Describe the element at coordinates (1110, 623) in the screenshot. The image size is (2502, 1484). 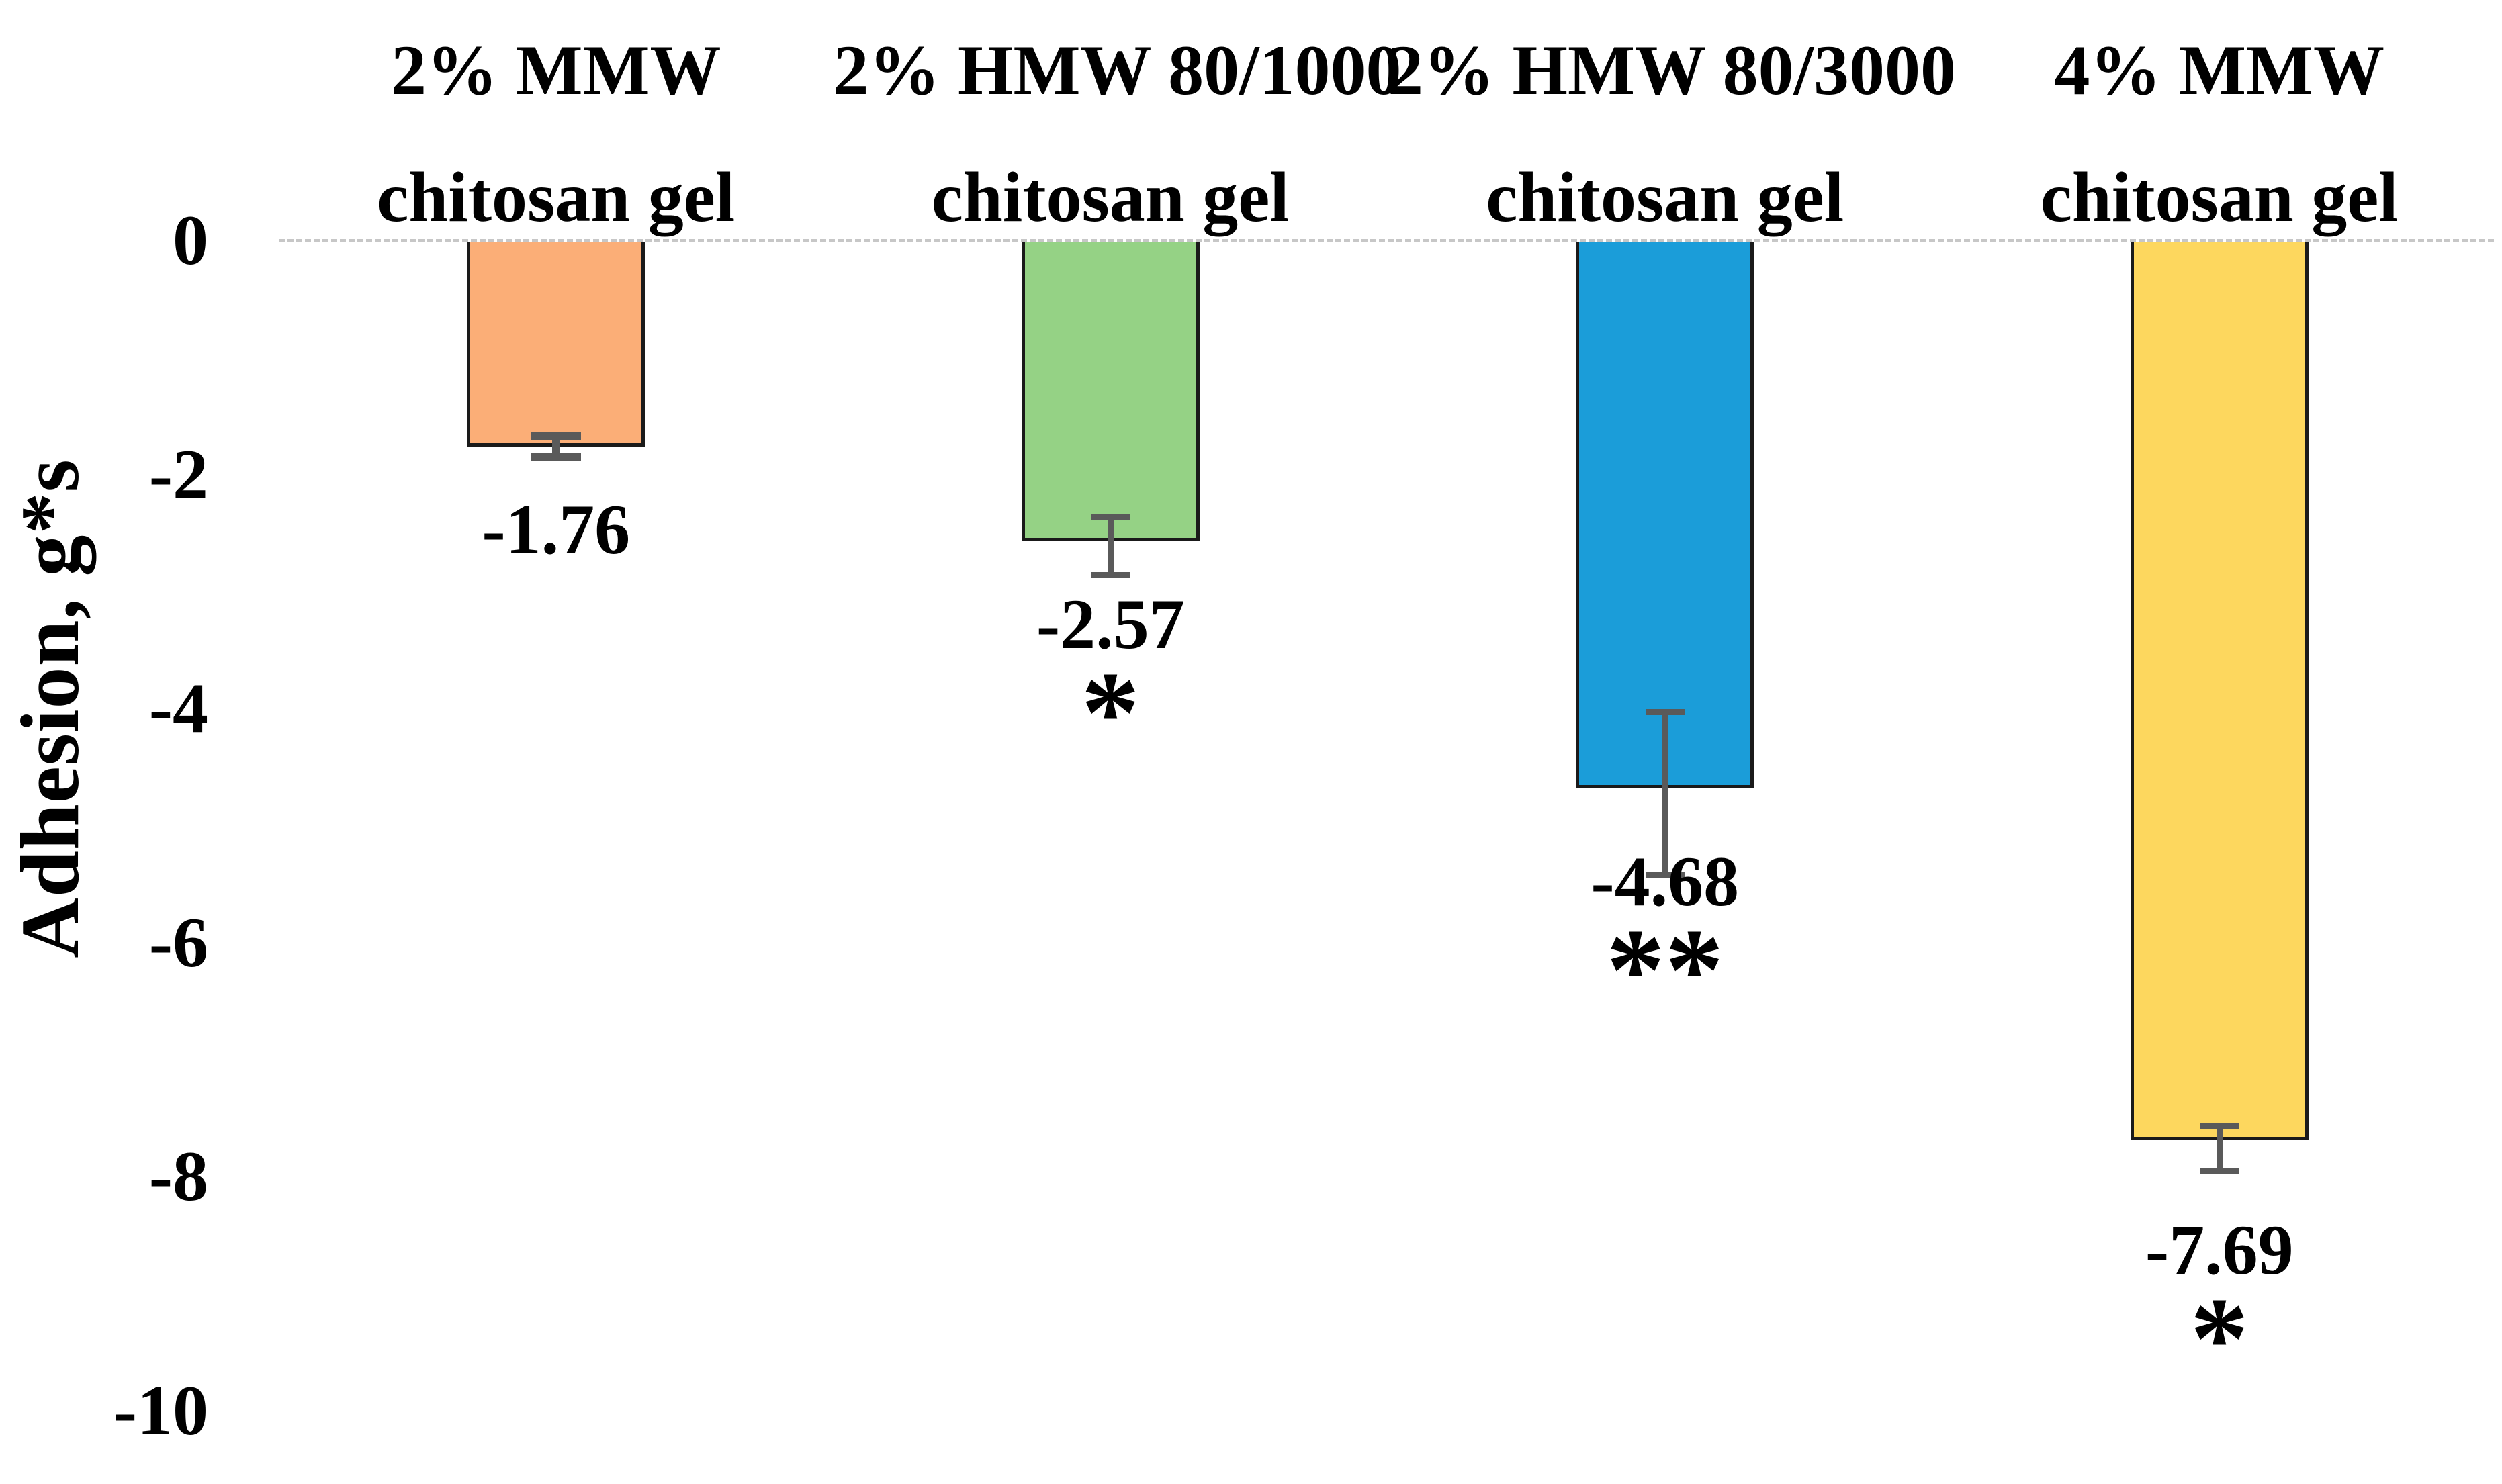
I see `value-label: -2.57` at that location.